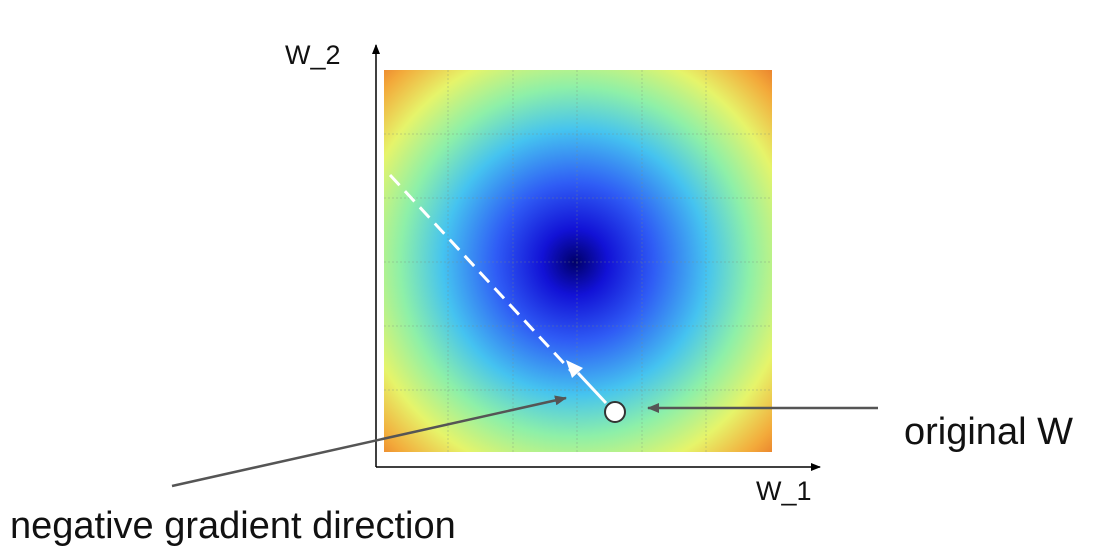 The image size is (1110, 556). Describe the element at coordinates (587, 382) in the screenshot. I see `step-arrow` at that location.